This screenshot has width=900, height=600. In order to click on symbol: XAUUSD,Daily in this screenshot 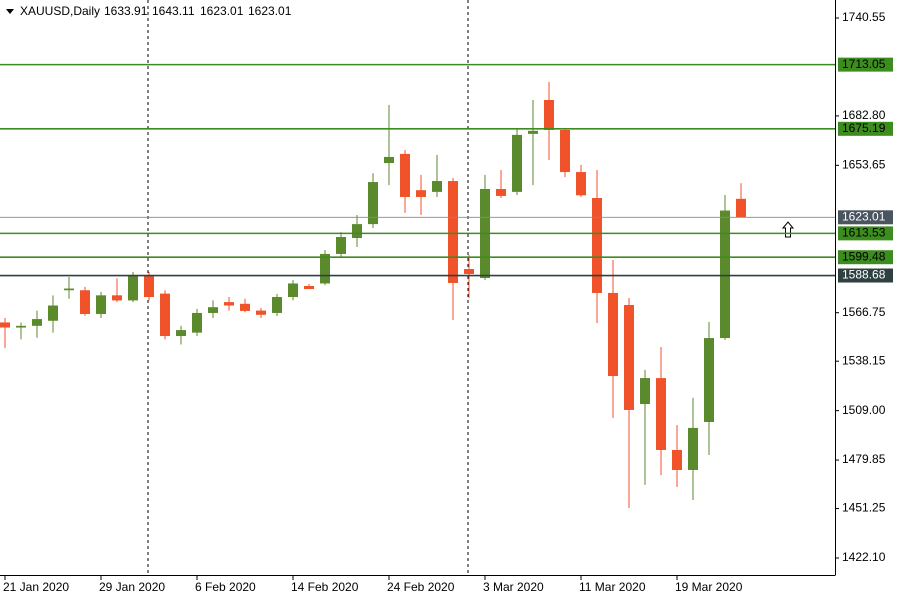, I will do `click(60, 11)`.